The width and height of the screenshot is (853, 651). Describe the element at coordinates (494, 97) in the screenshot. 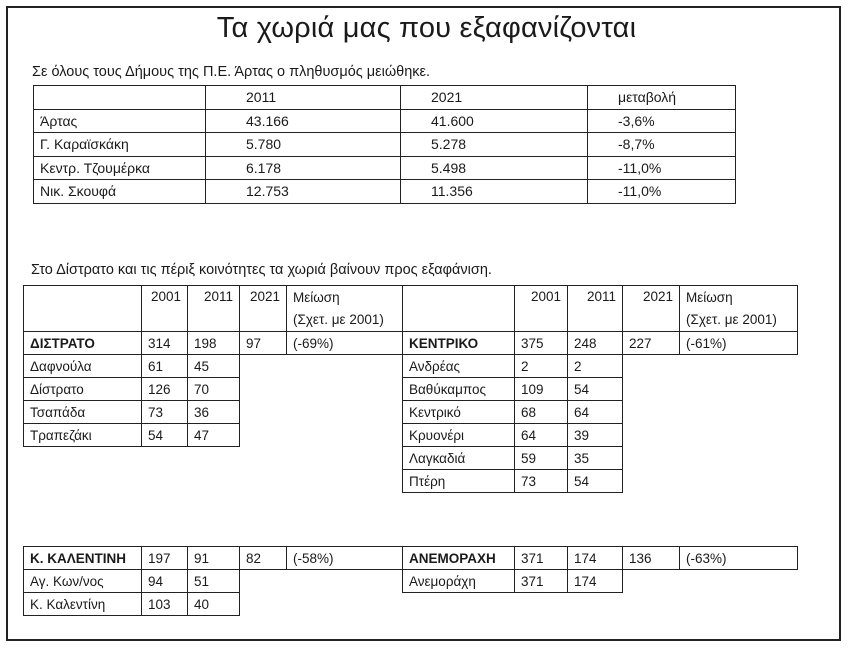

I see `header-cell: 2021` at that location.